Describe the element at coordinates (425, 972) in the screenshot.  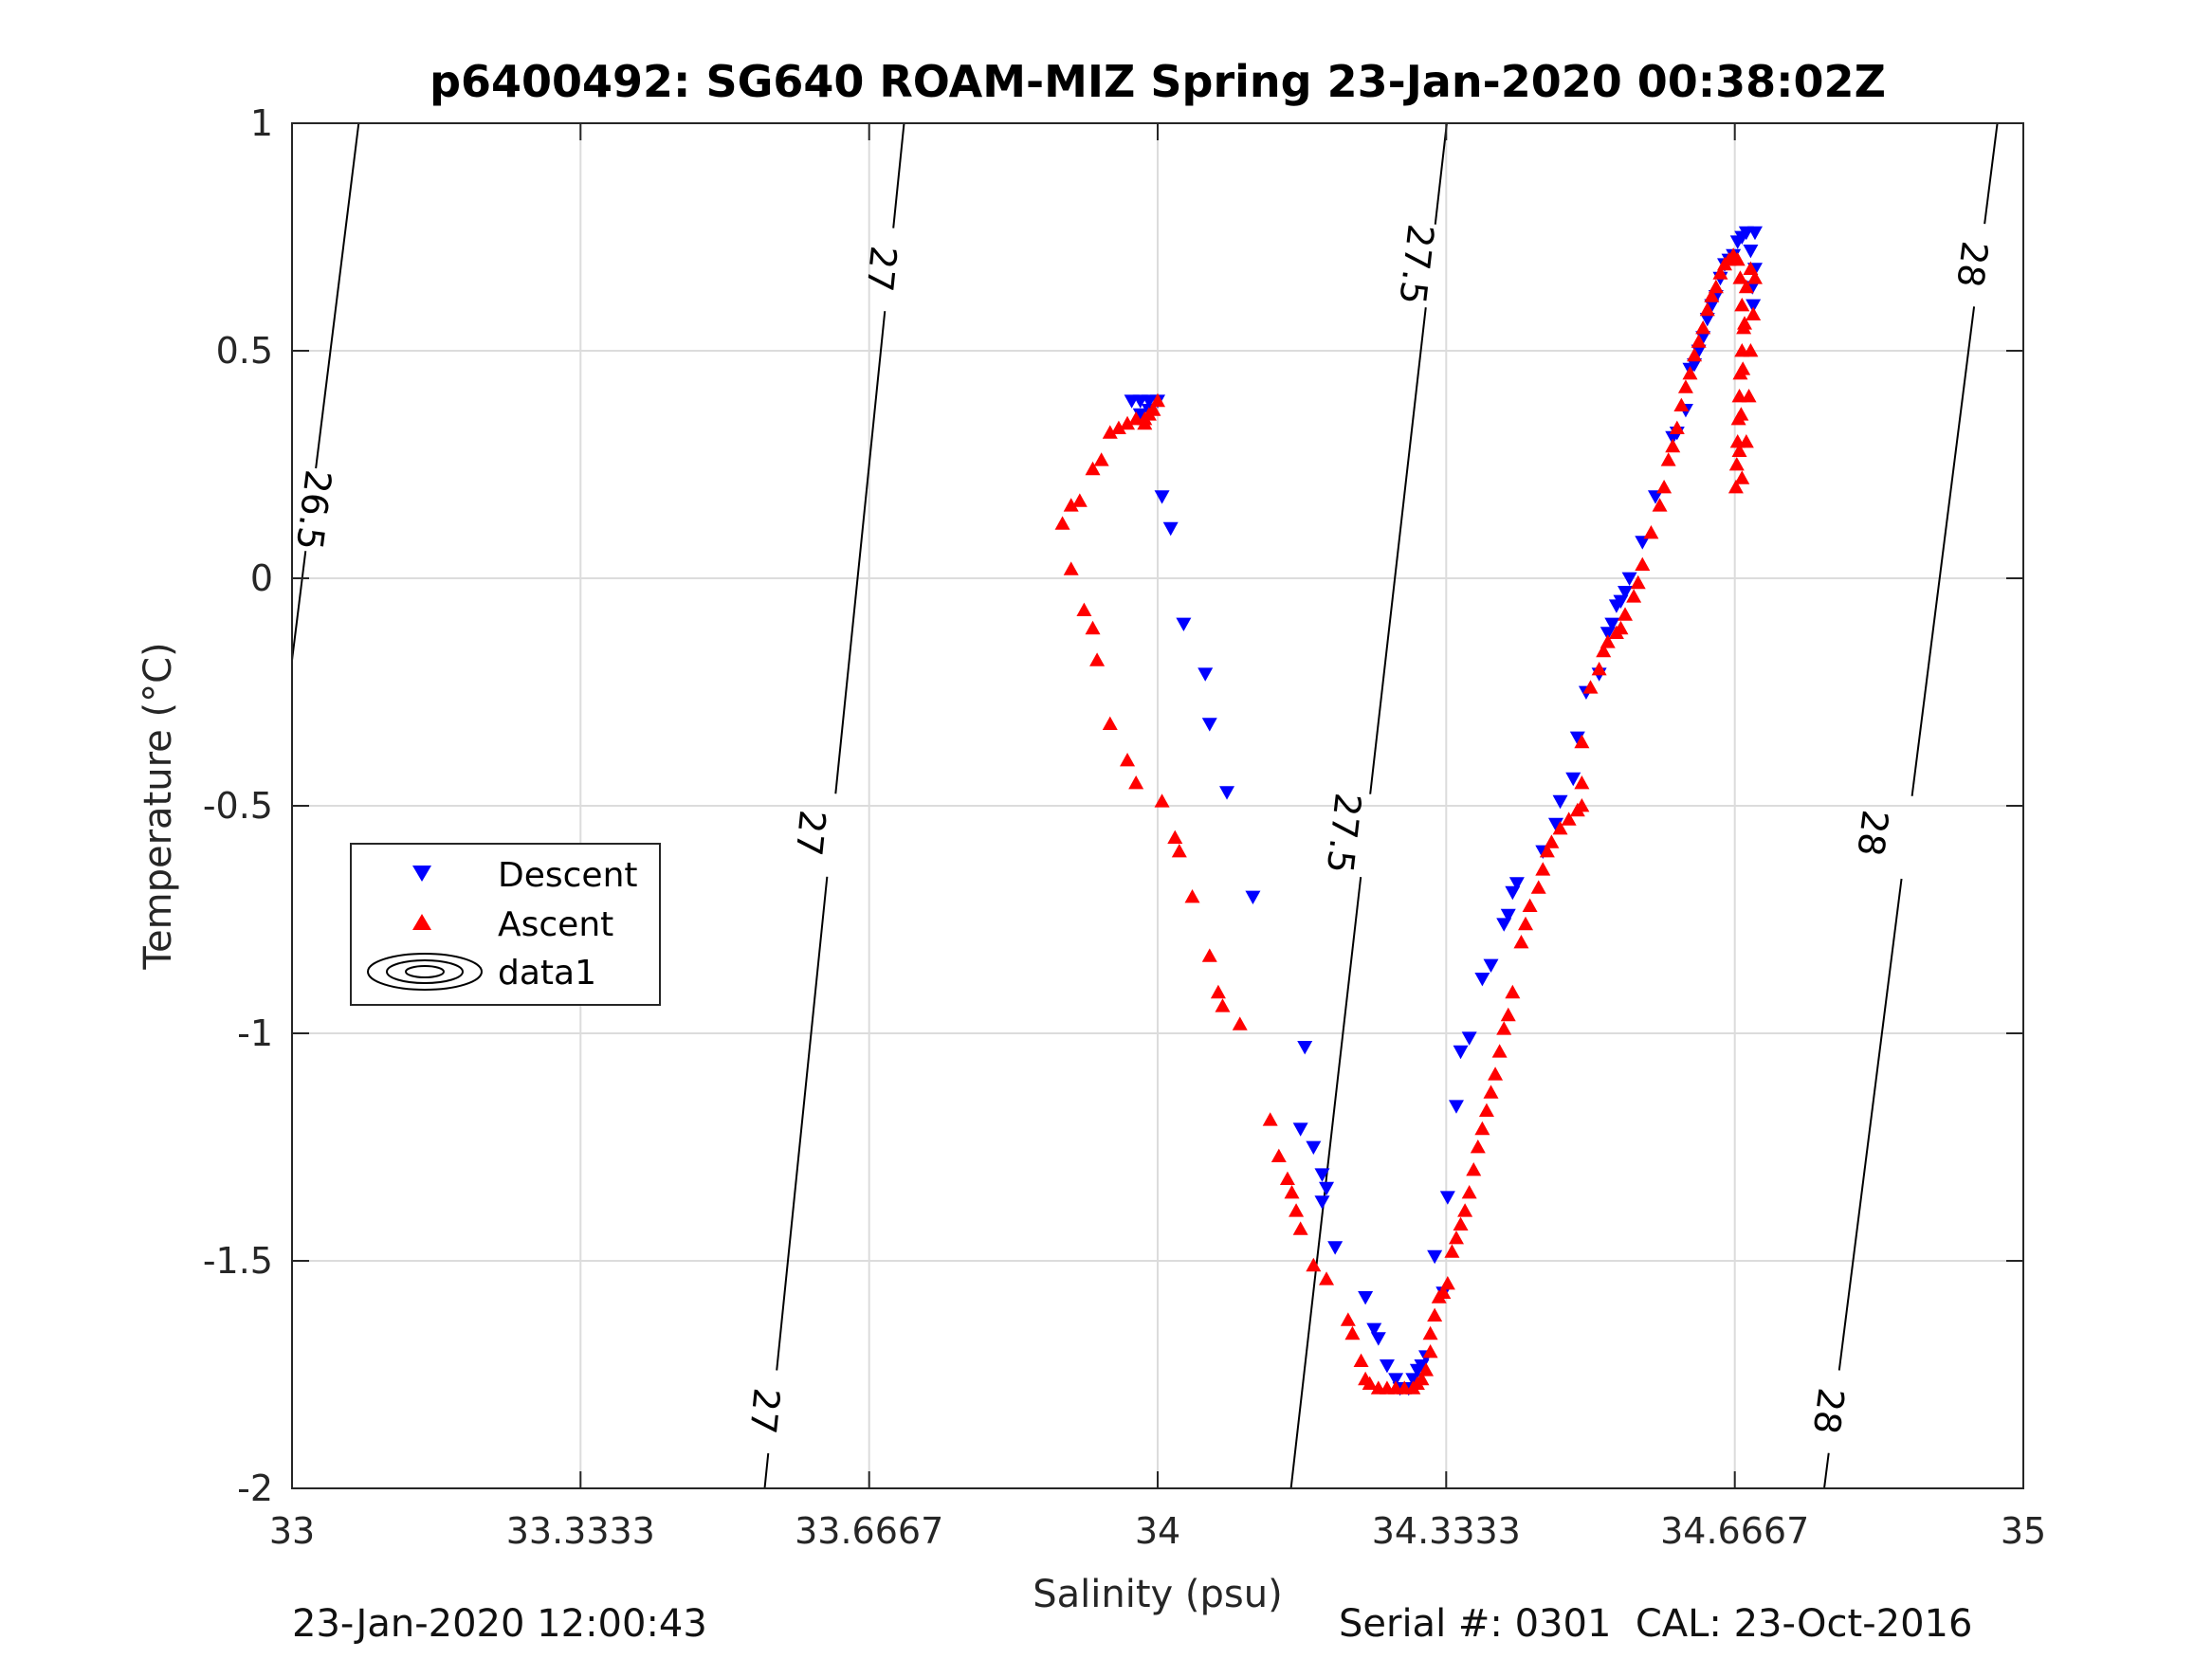
I see `legend-contour-icon` at that location.